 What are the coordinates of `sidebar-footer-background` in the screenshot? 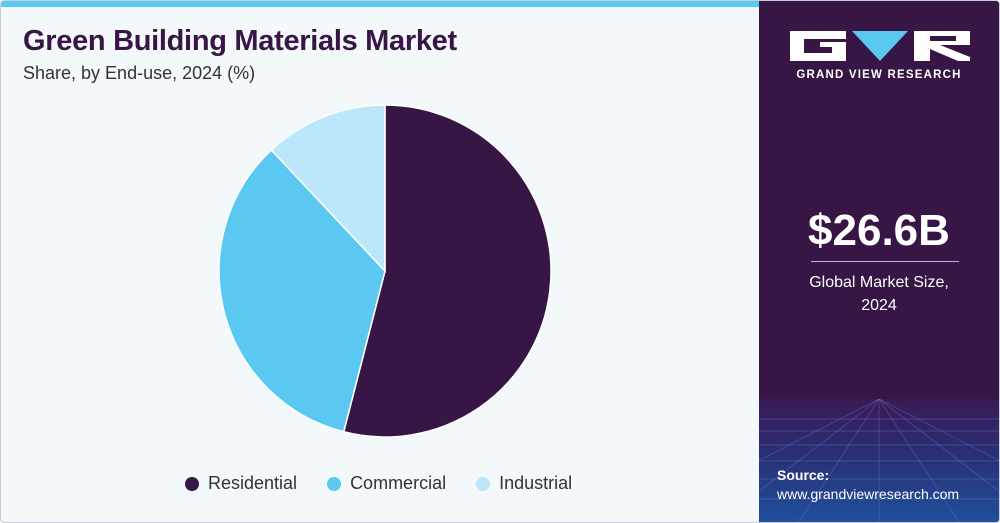 It's located at (879, 460).